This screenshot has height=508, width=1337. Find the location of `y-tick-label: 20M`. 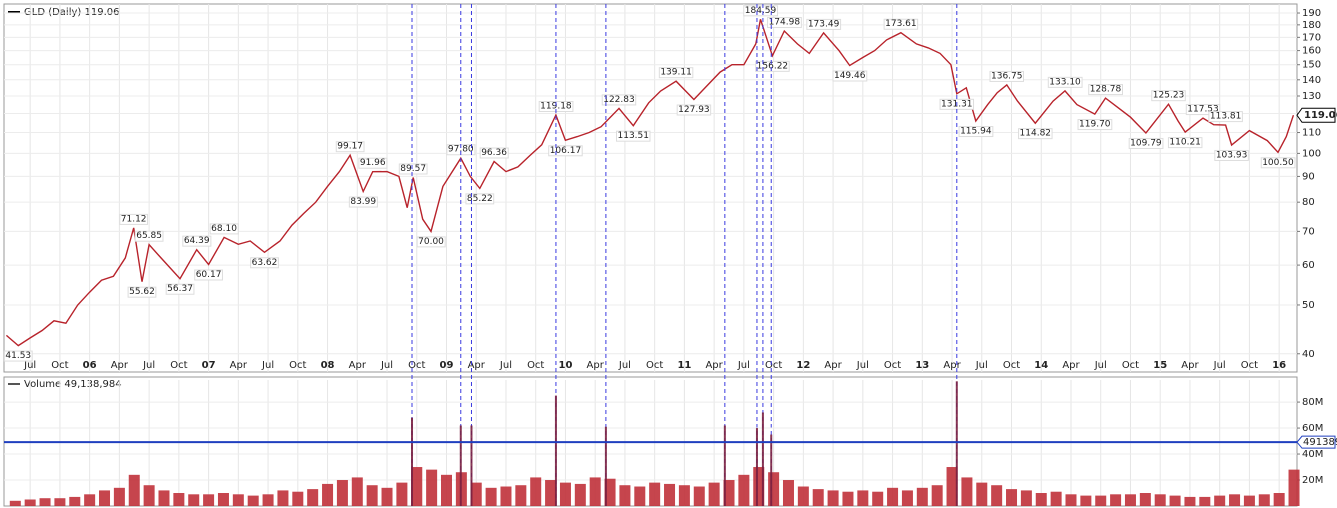

y-tick-label: 20M is located at coordinates (1312, 480).